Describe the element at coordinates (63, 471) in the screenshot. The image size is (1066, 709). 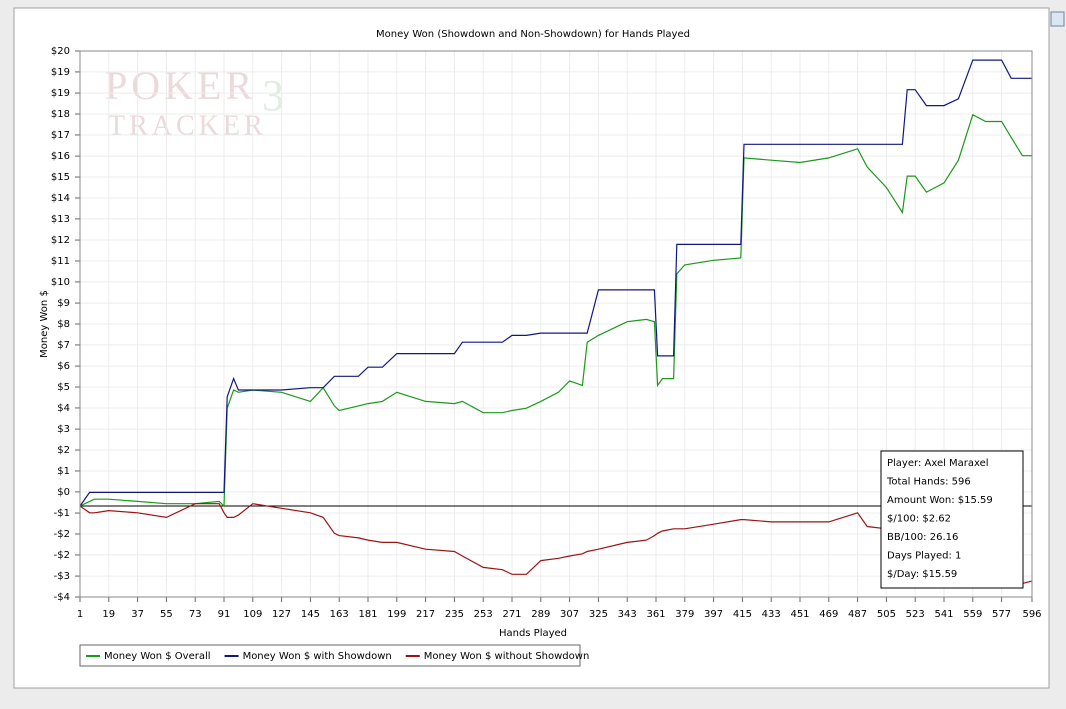
I see `y-tick-label: $1` at that location.